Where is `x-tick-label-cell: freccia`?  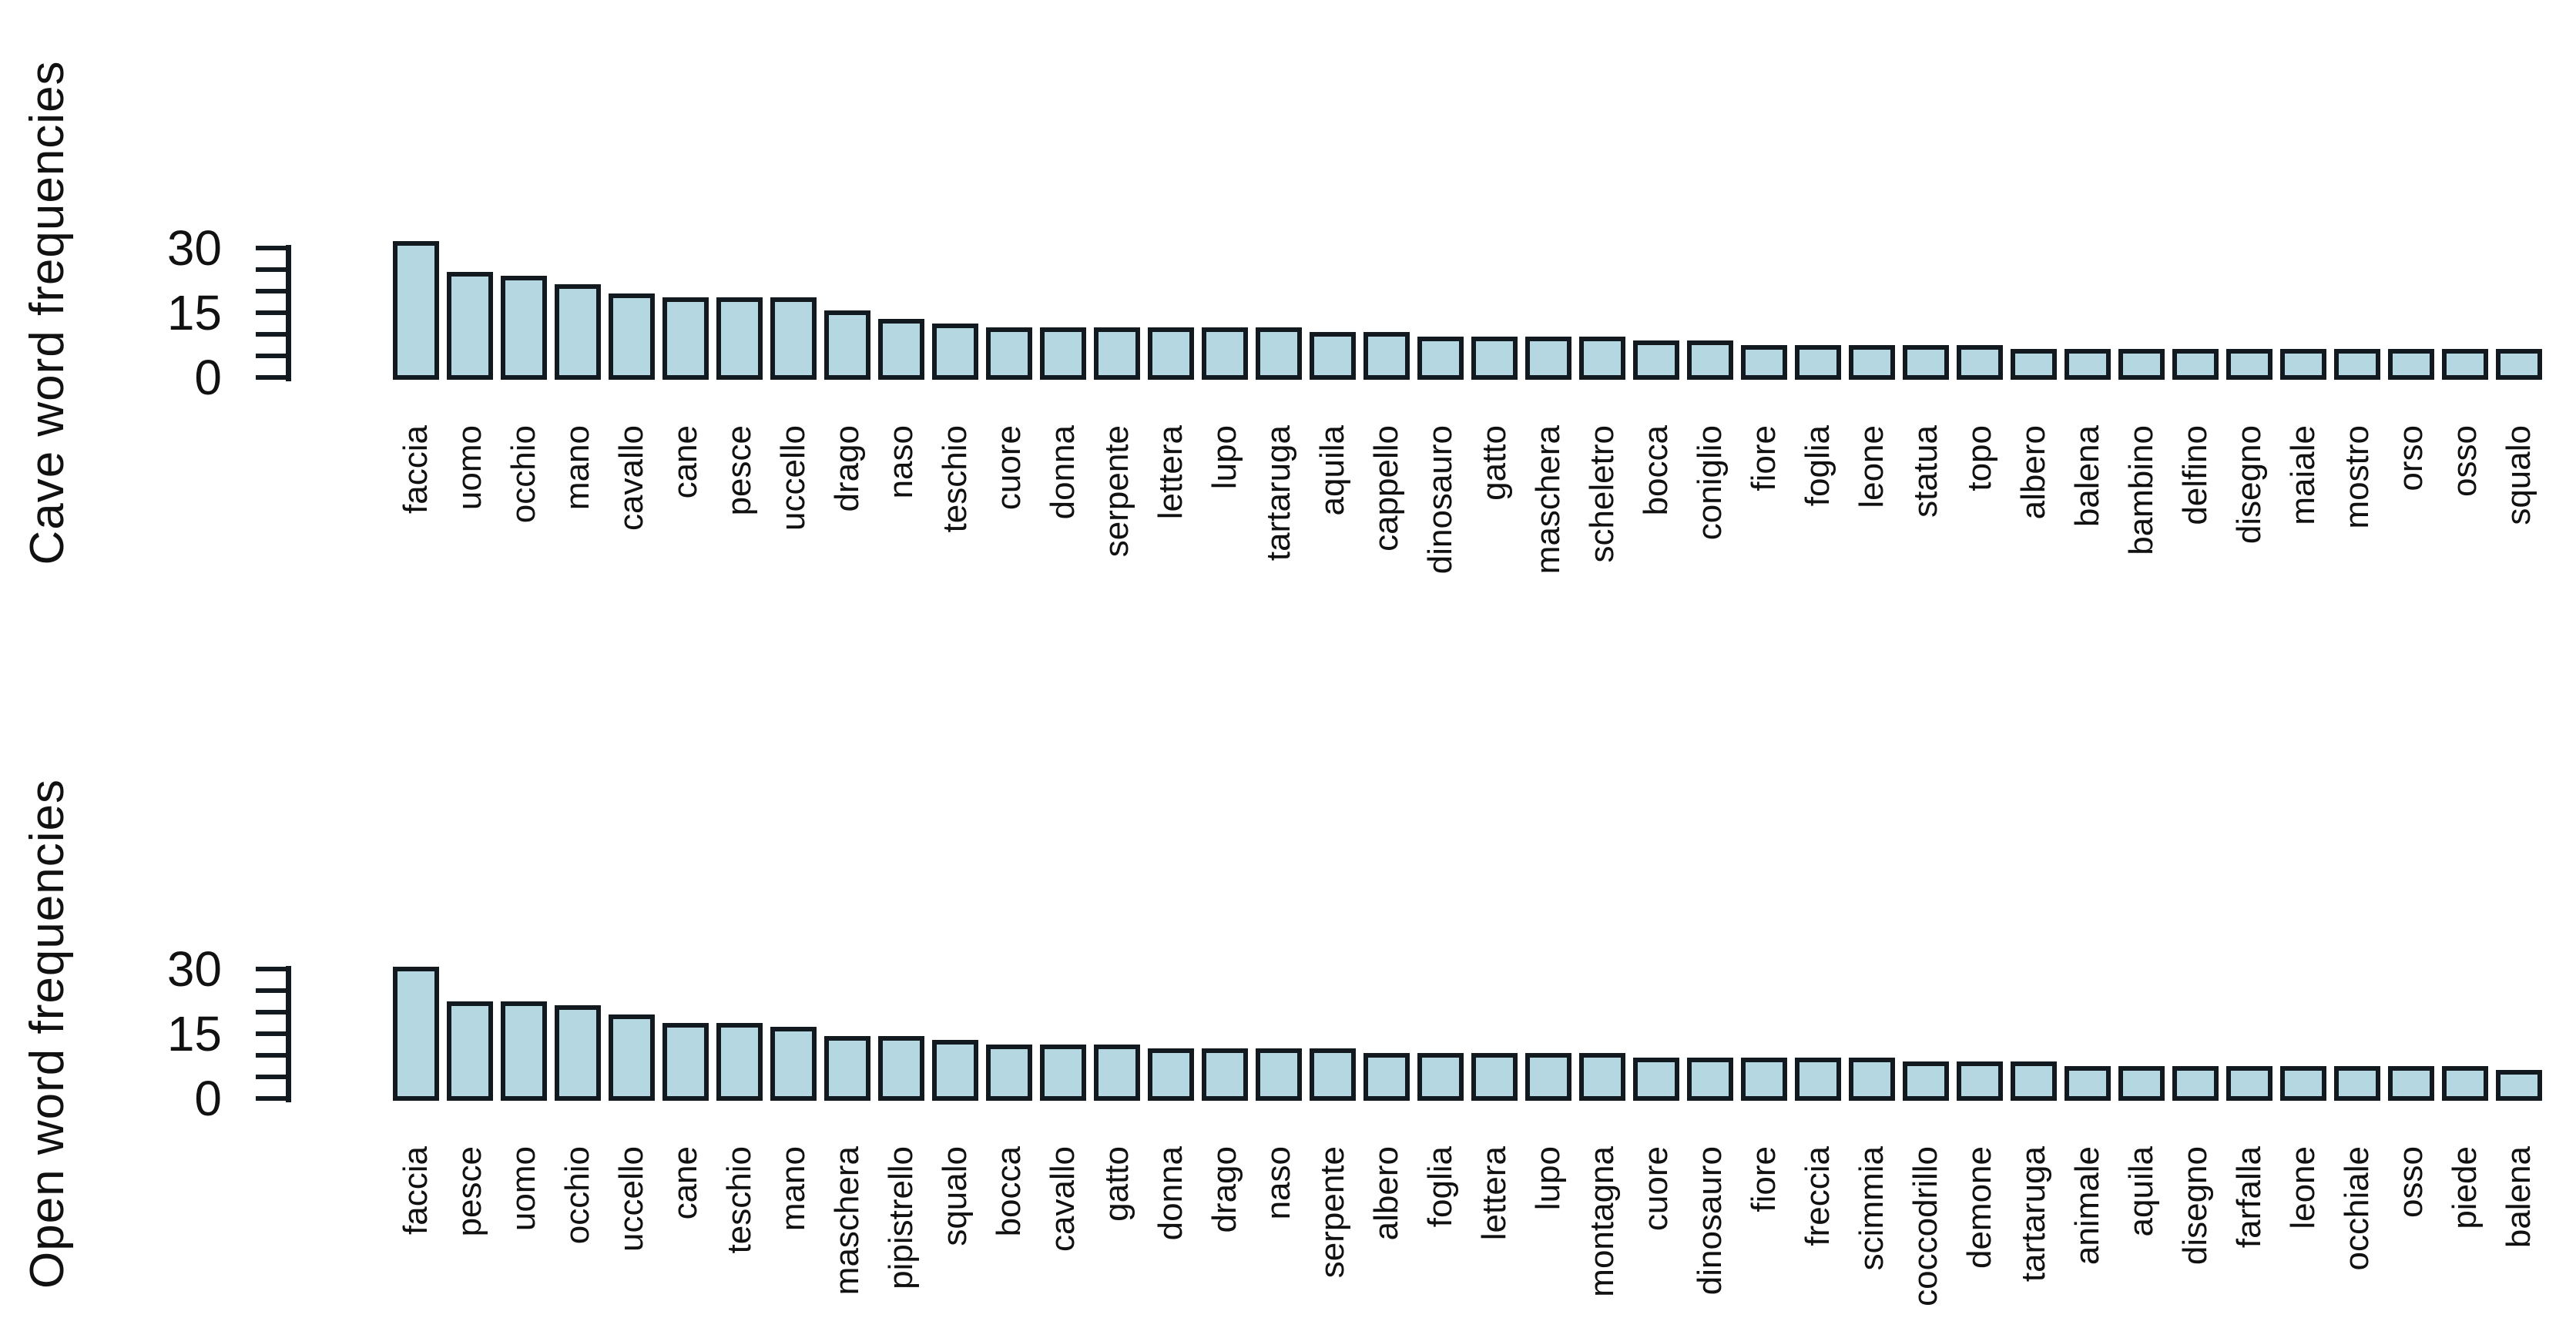 x-tick-label-cell: freccia is located at coordinates (1818, 1196).